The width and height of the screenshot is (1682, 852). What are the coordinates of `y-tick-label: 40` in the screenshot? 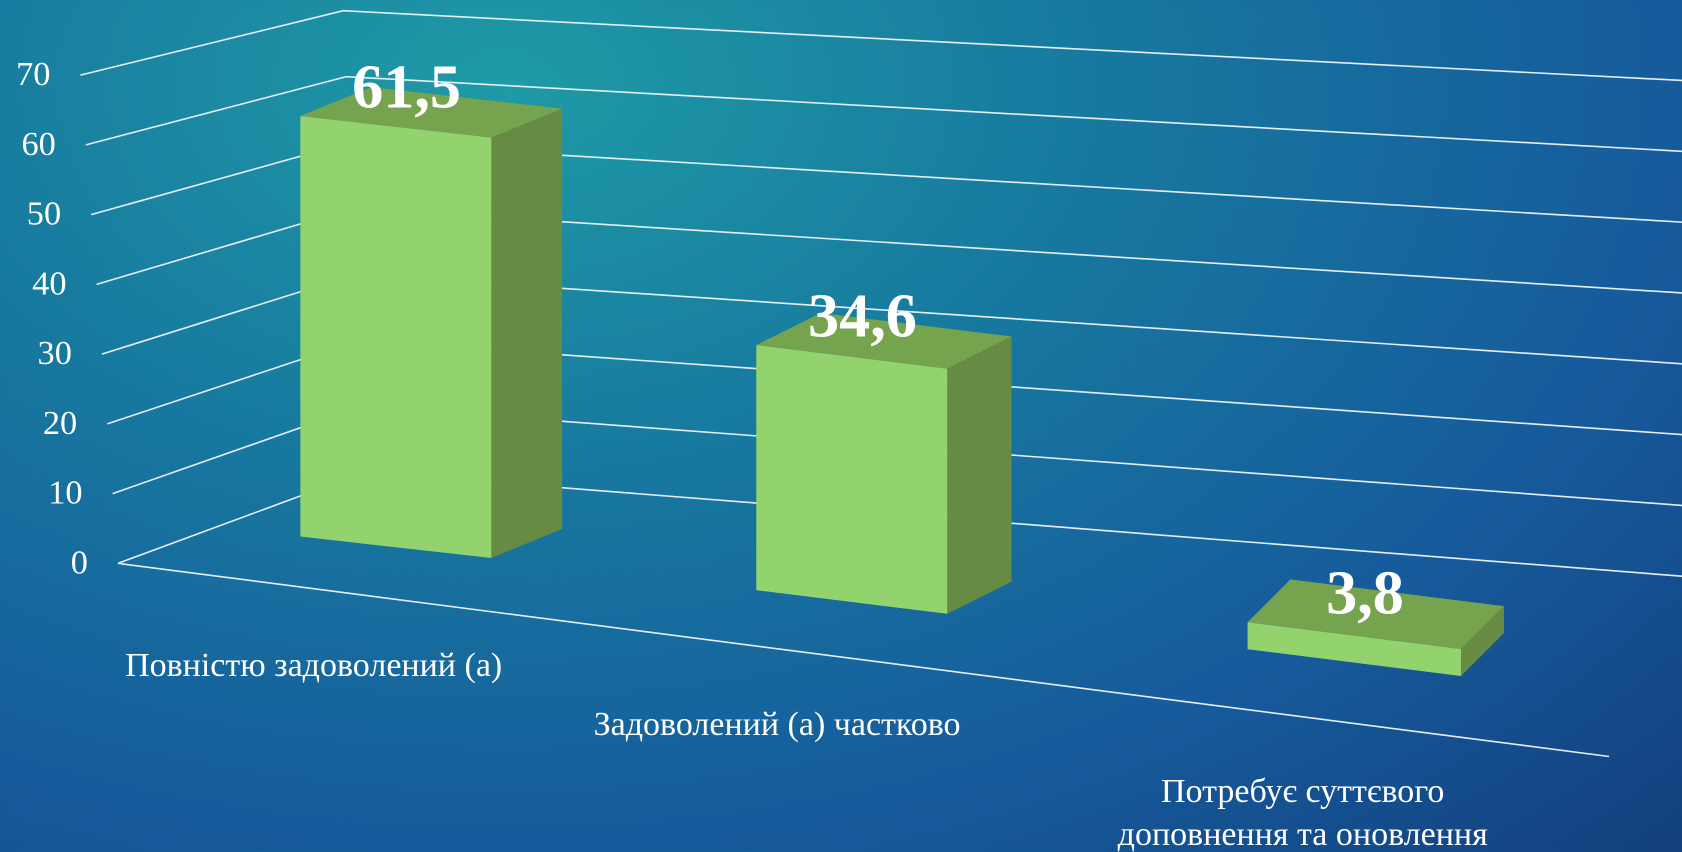 It's located at (49, 283).